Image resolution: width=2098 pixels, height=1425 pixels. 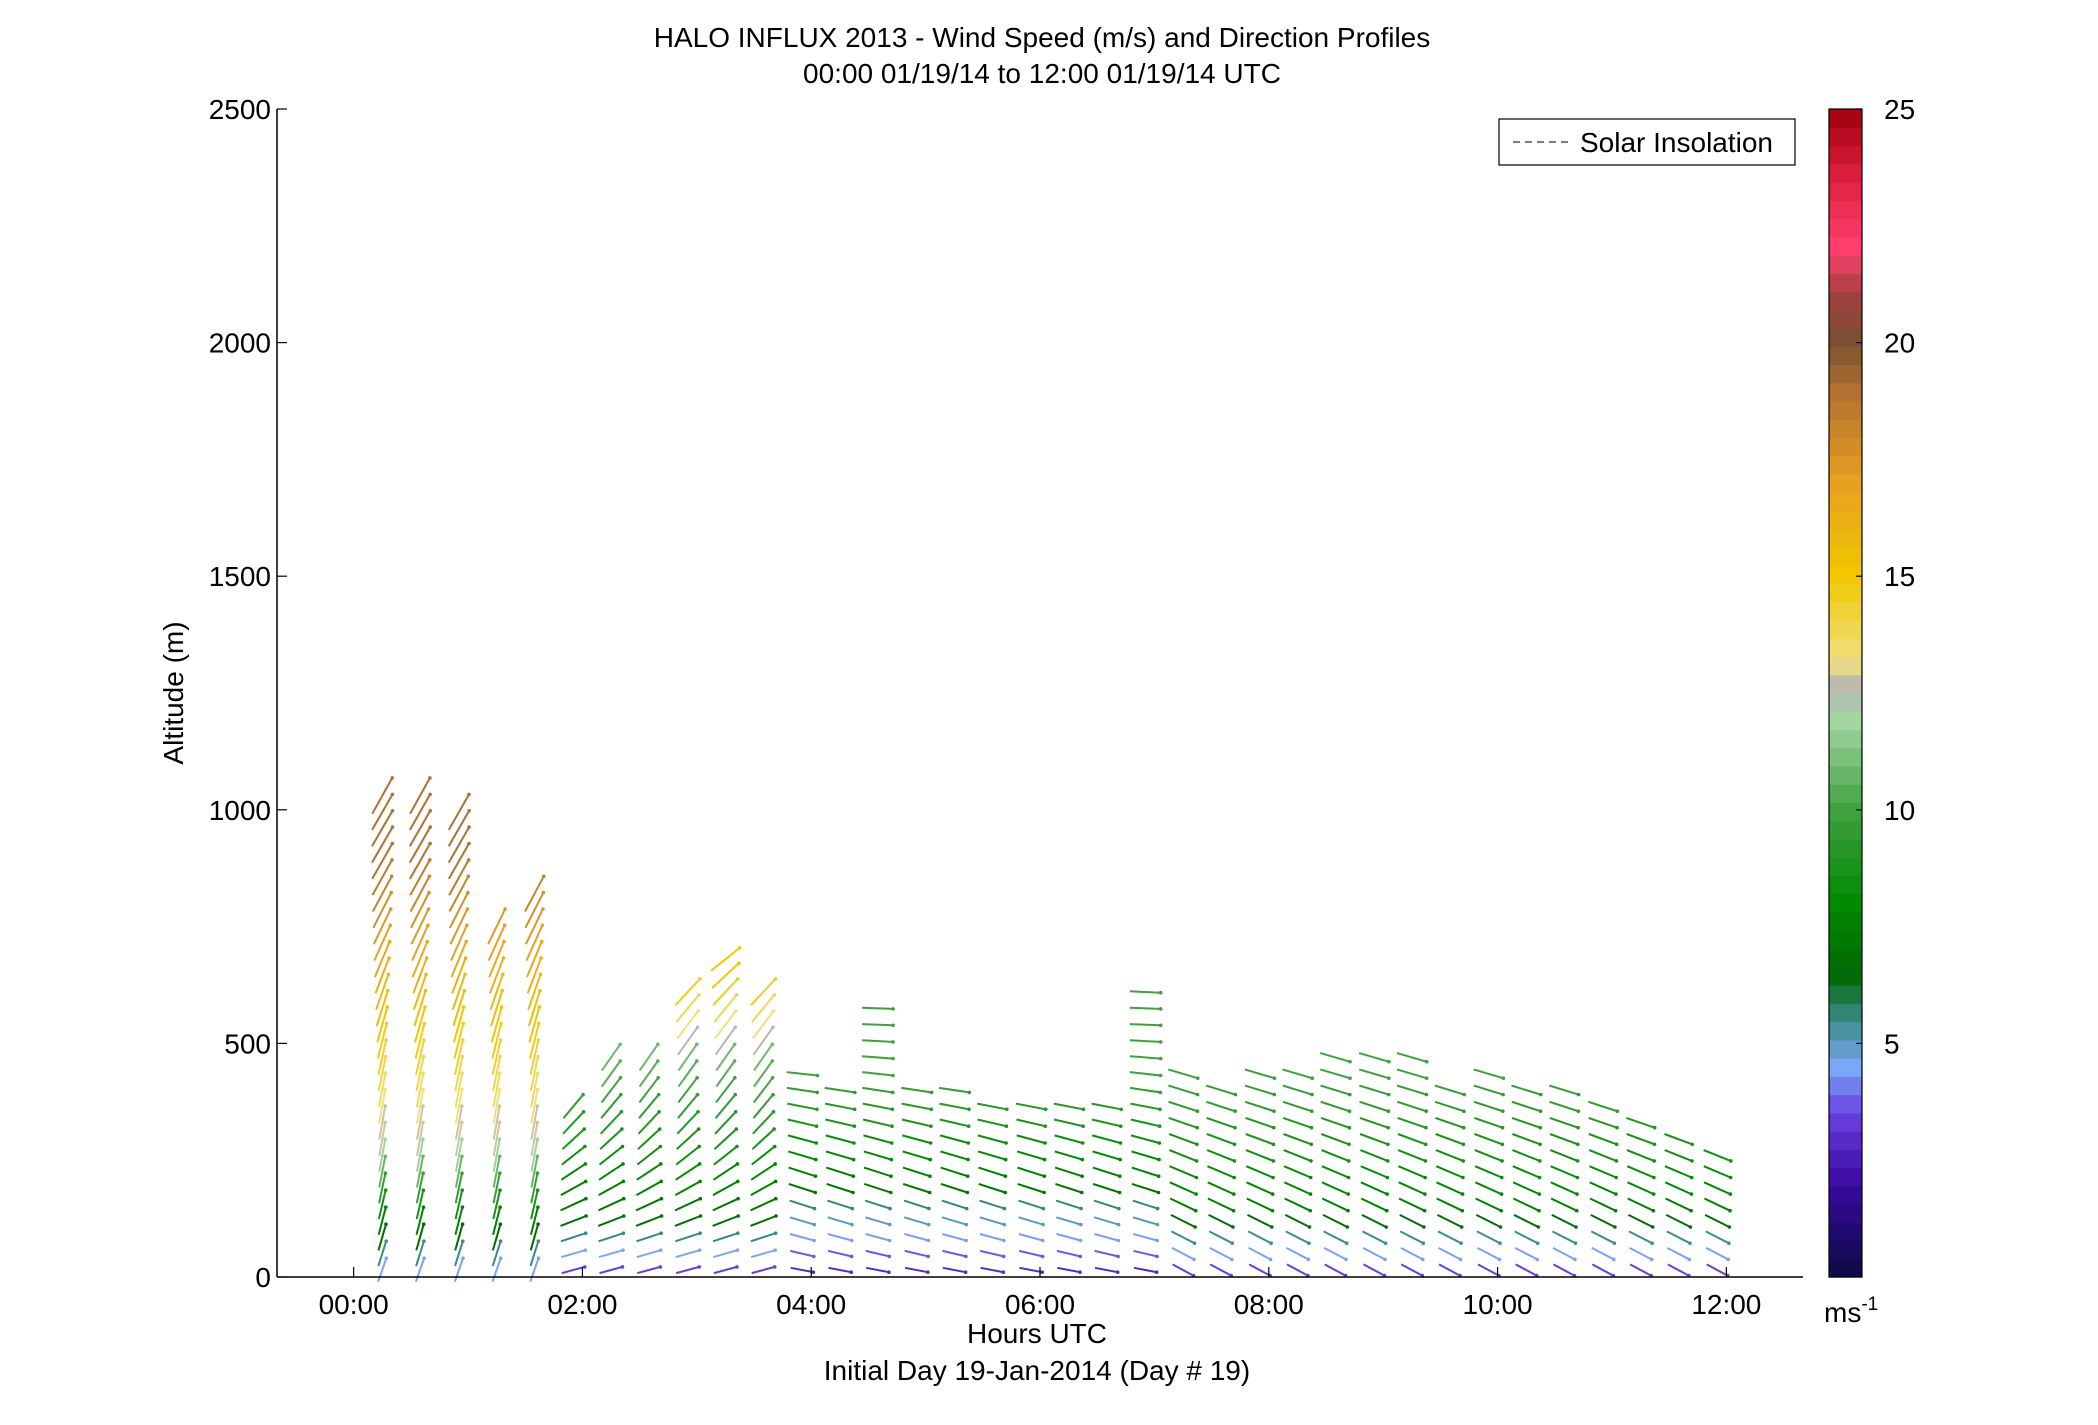 What do you see at coordinates (1042, 73) in the screenshot?
I see `chart-subtitle: 00:00 01/19/14 to 12:00 01/19/14 UTC` at bounding box center [1042, 73].